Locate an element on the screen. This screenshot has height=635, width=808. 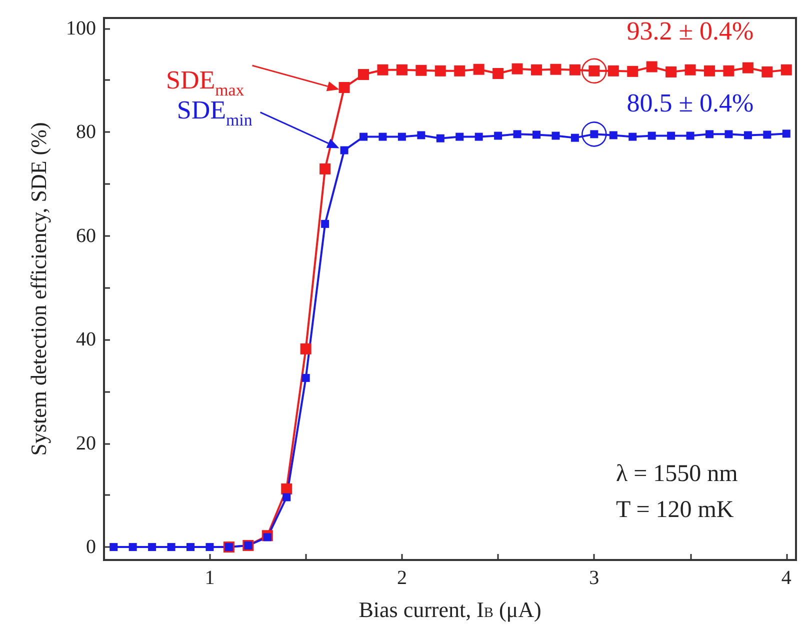
y-tick-label: 80 is located at coordinates (86, 132).